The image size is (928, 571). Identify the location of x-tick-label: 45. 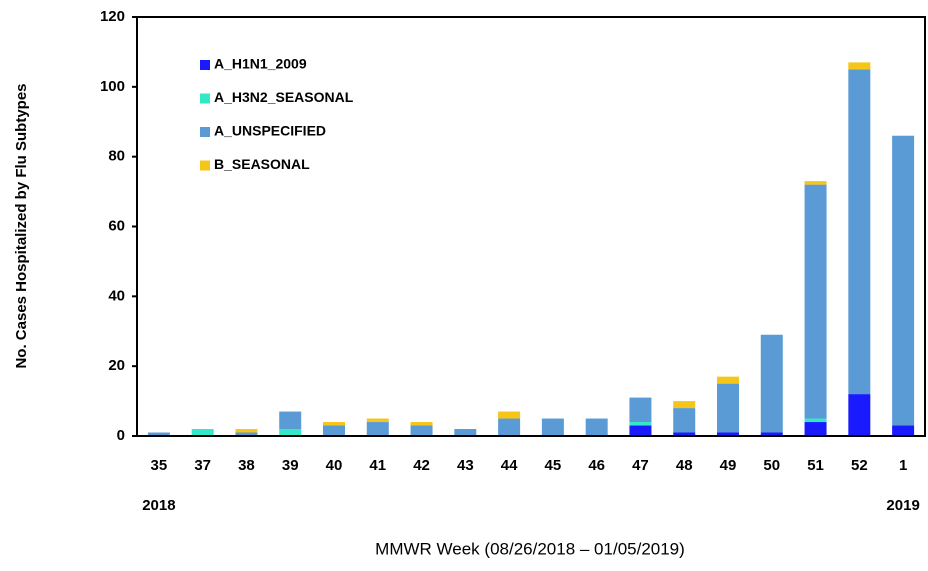
(553, 465).